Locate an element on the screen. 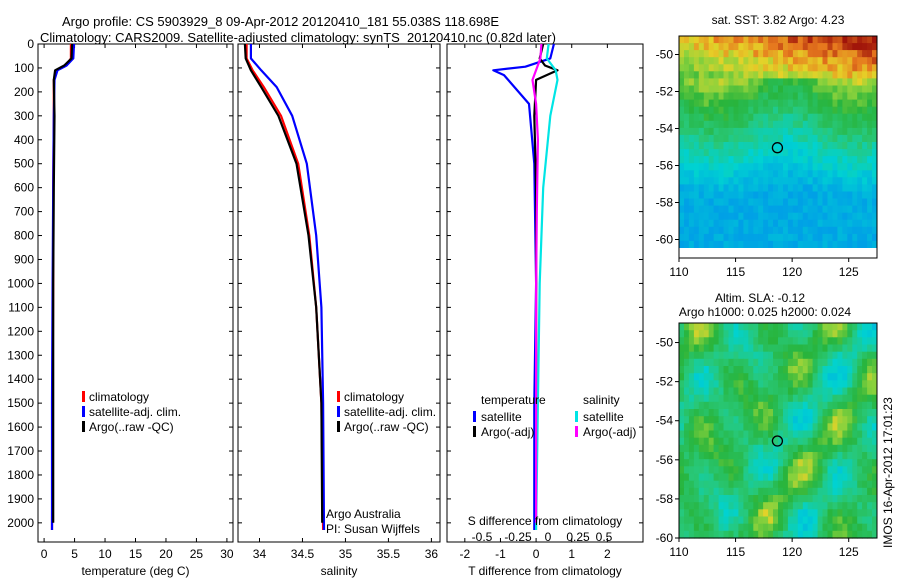 This screenshot has width=900, height=580. legend-label: satellite is located at coordinates (603, 417).